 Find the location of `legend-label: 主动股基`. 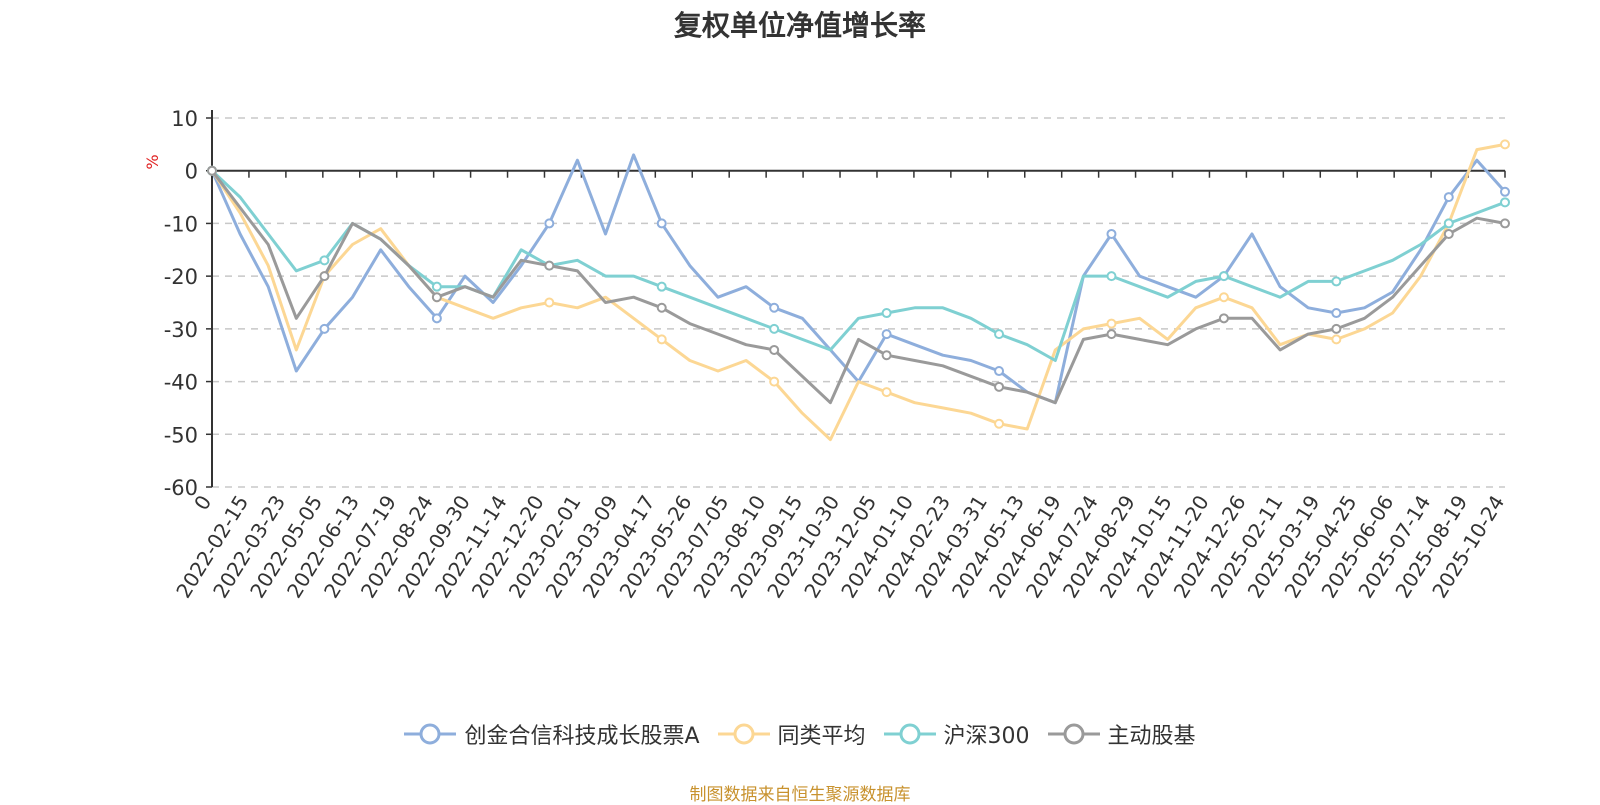

legend-label: 主动股基 is located at coordinates (1151, 736).